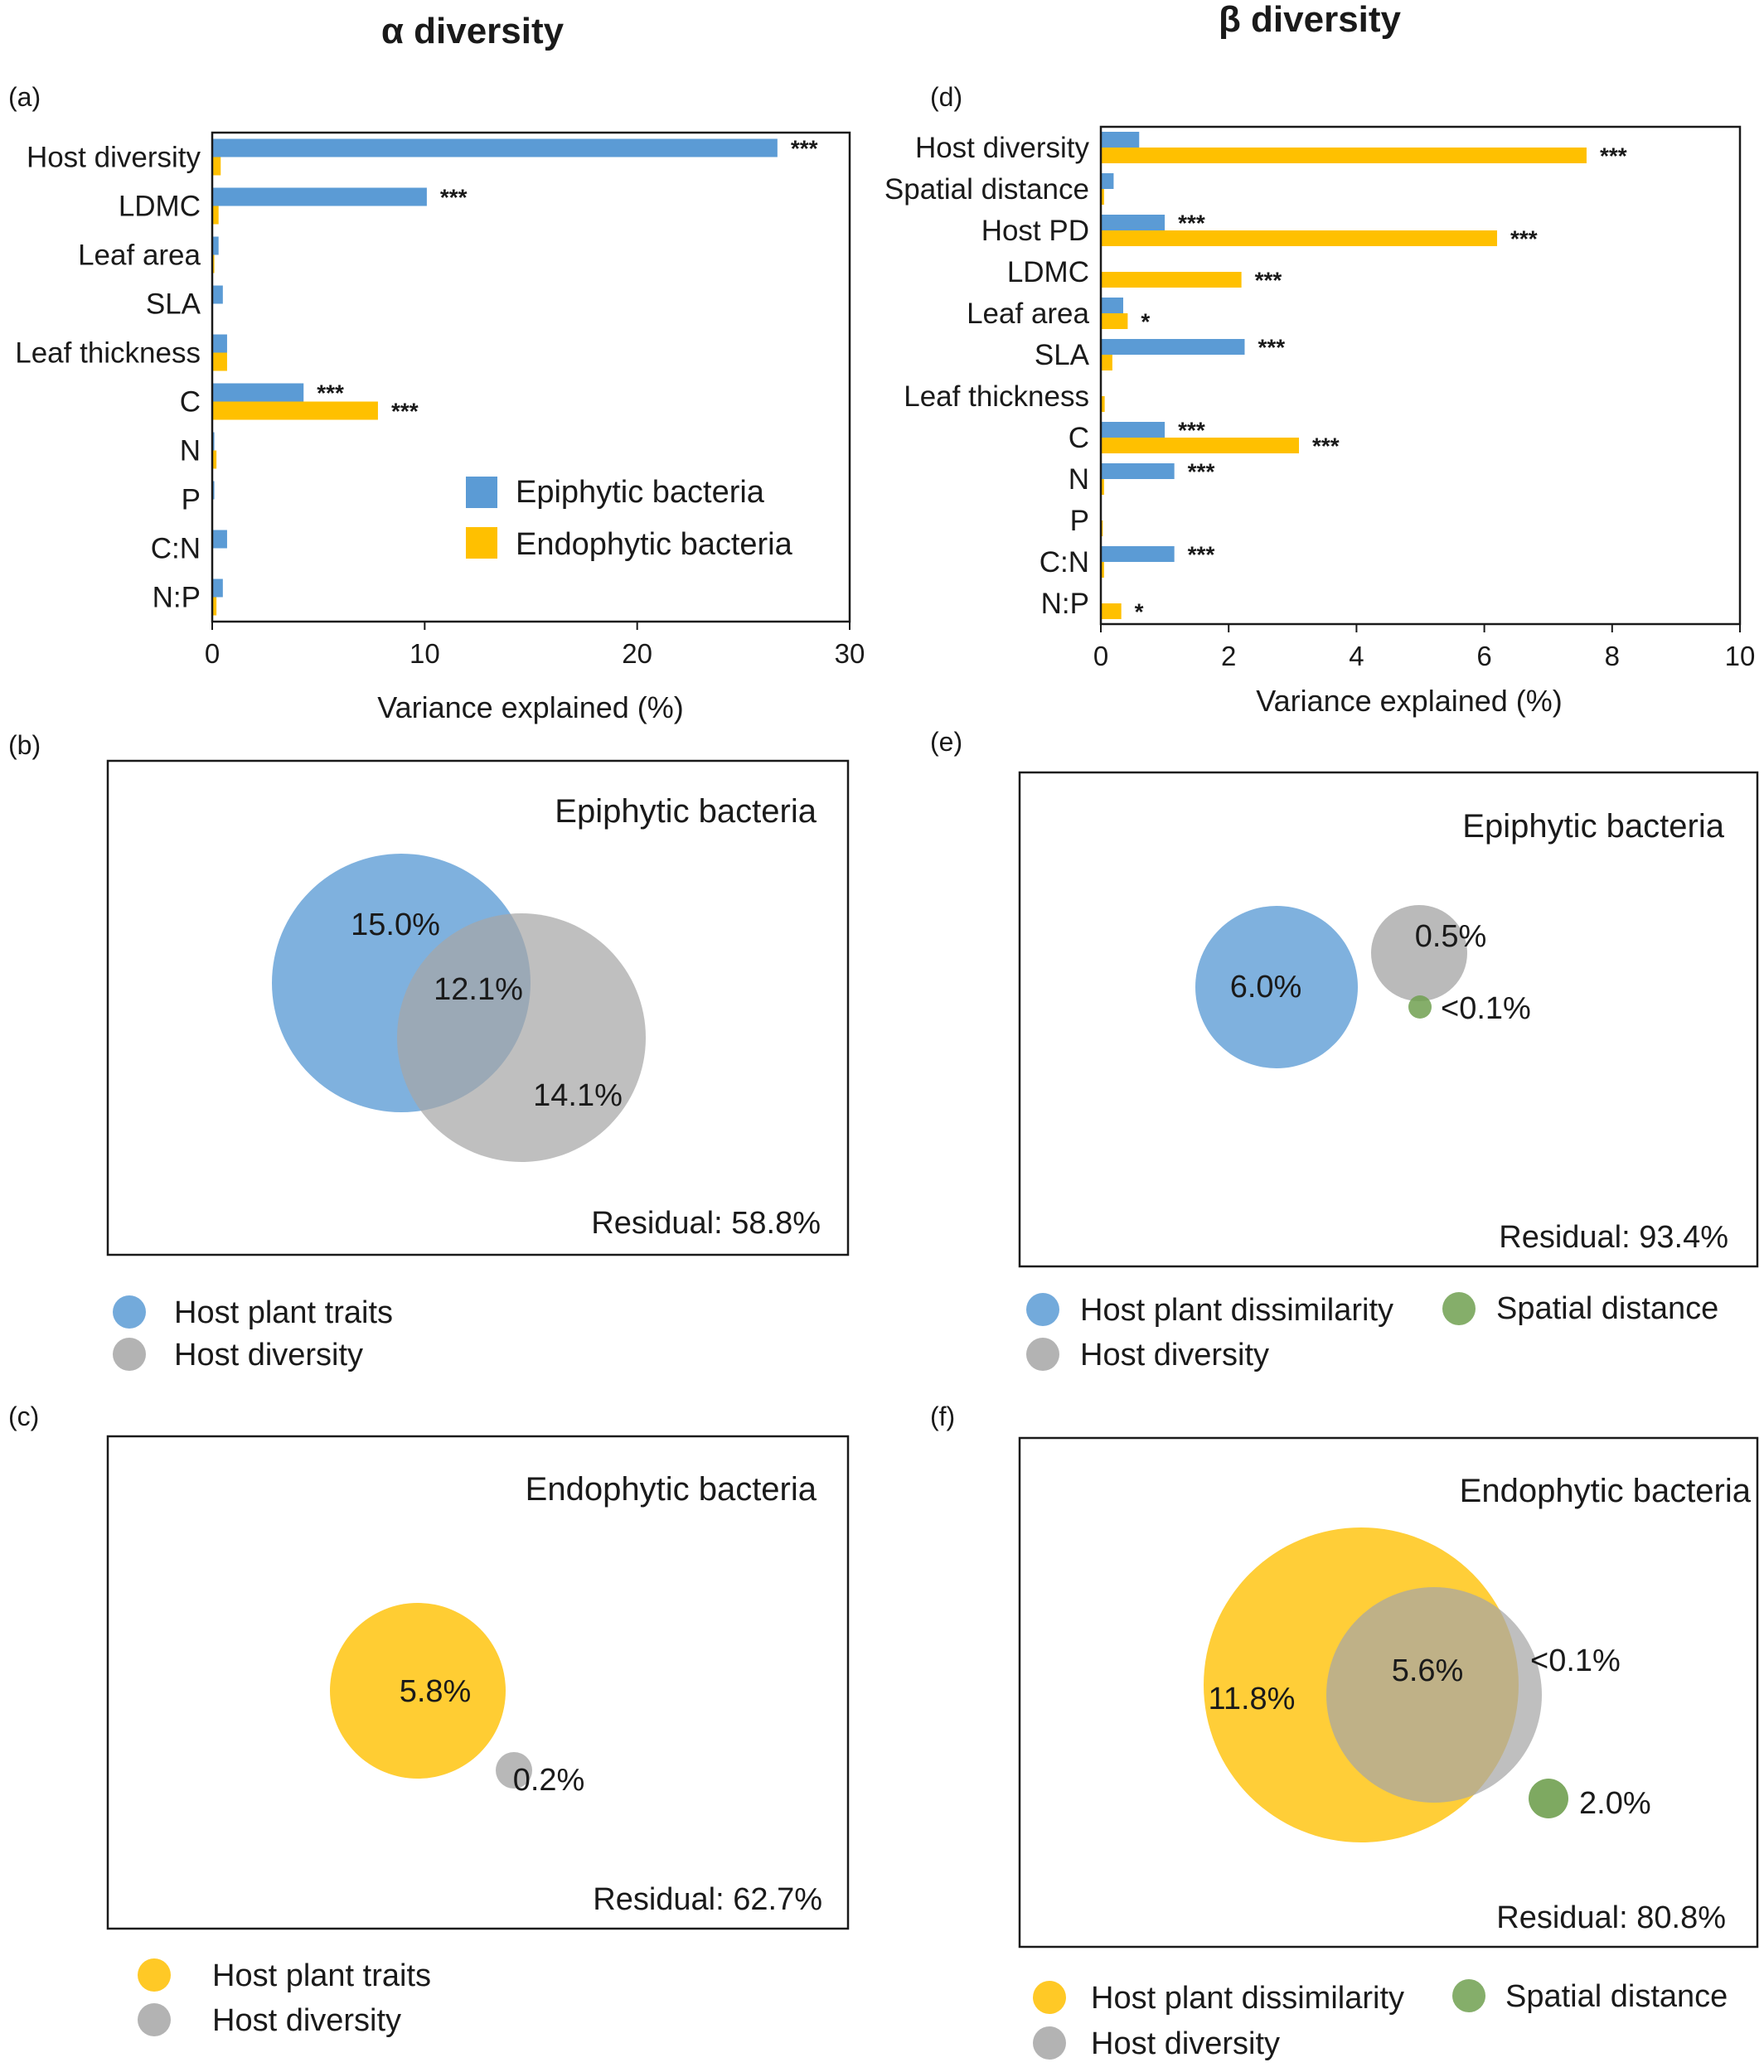 Image resolution: width=1764 pixels, height=2072 pixels. What do you see at coordinates (1002, 148) in the screenshot?
I see `chart-d-category-label: Host diversity` at bounding box center [1002, 148].